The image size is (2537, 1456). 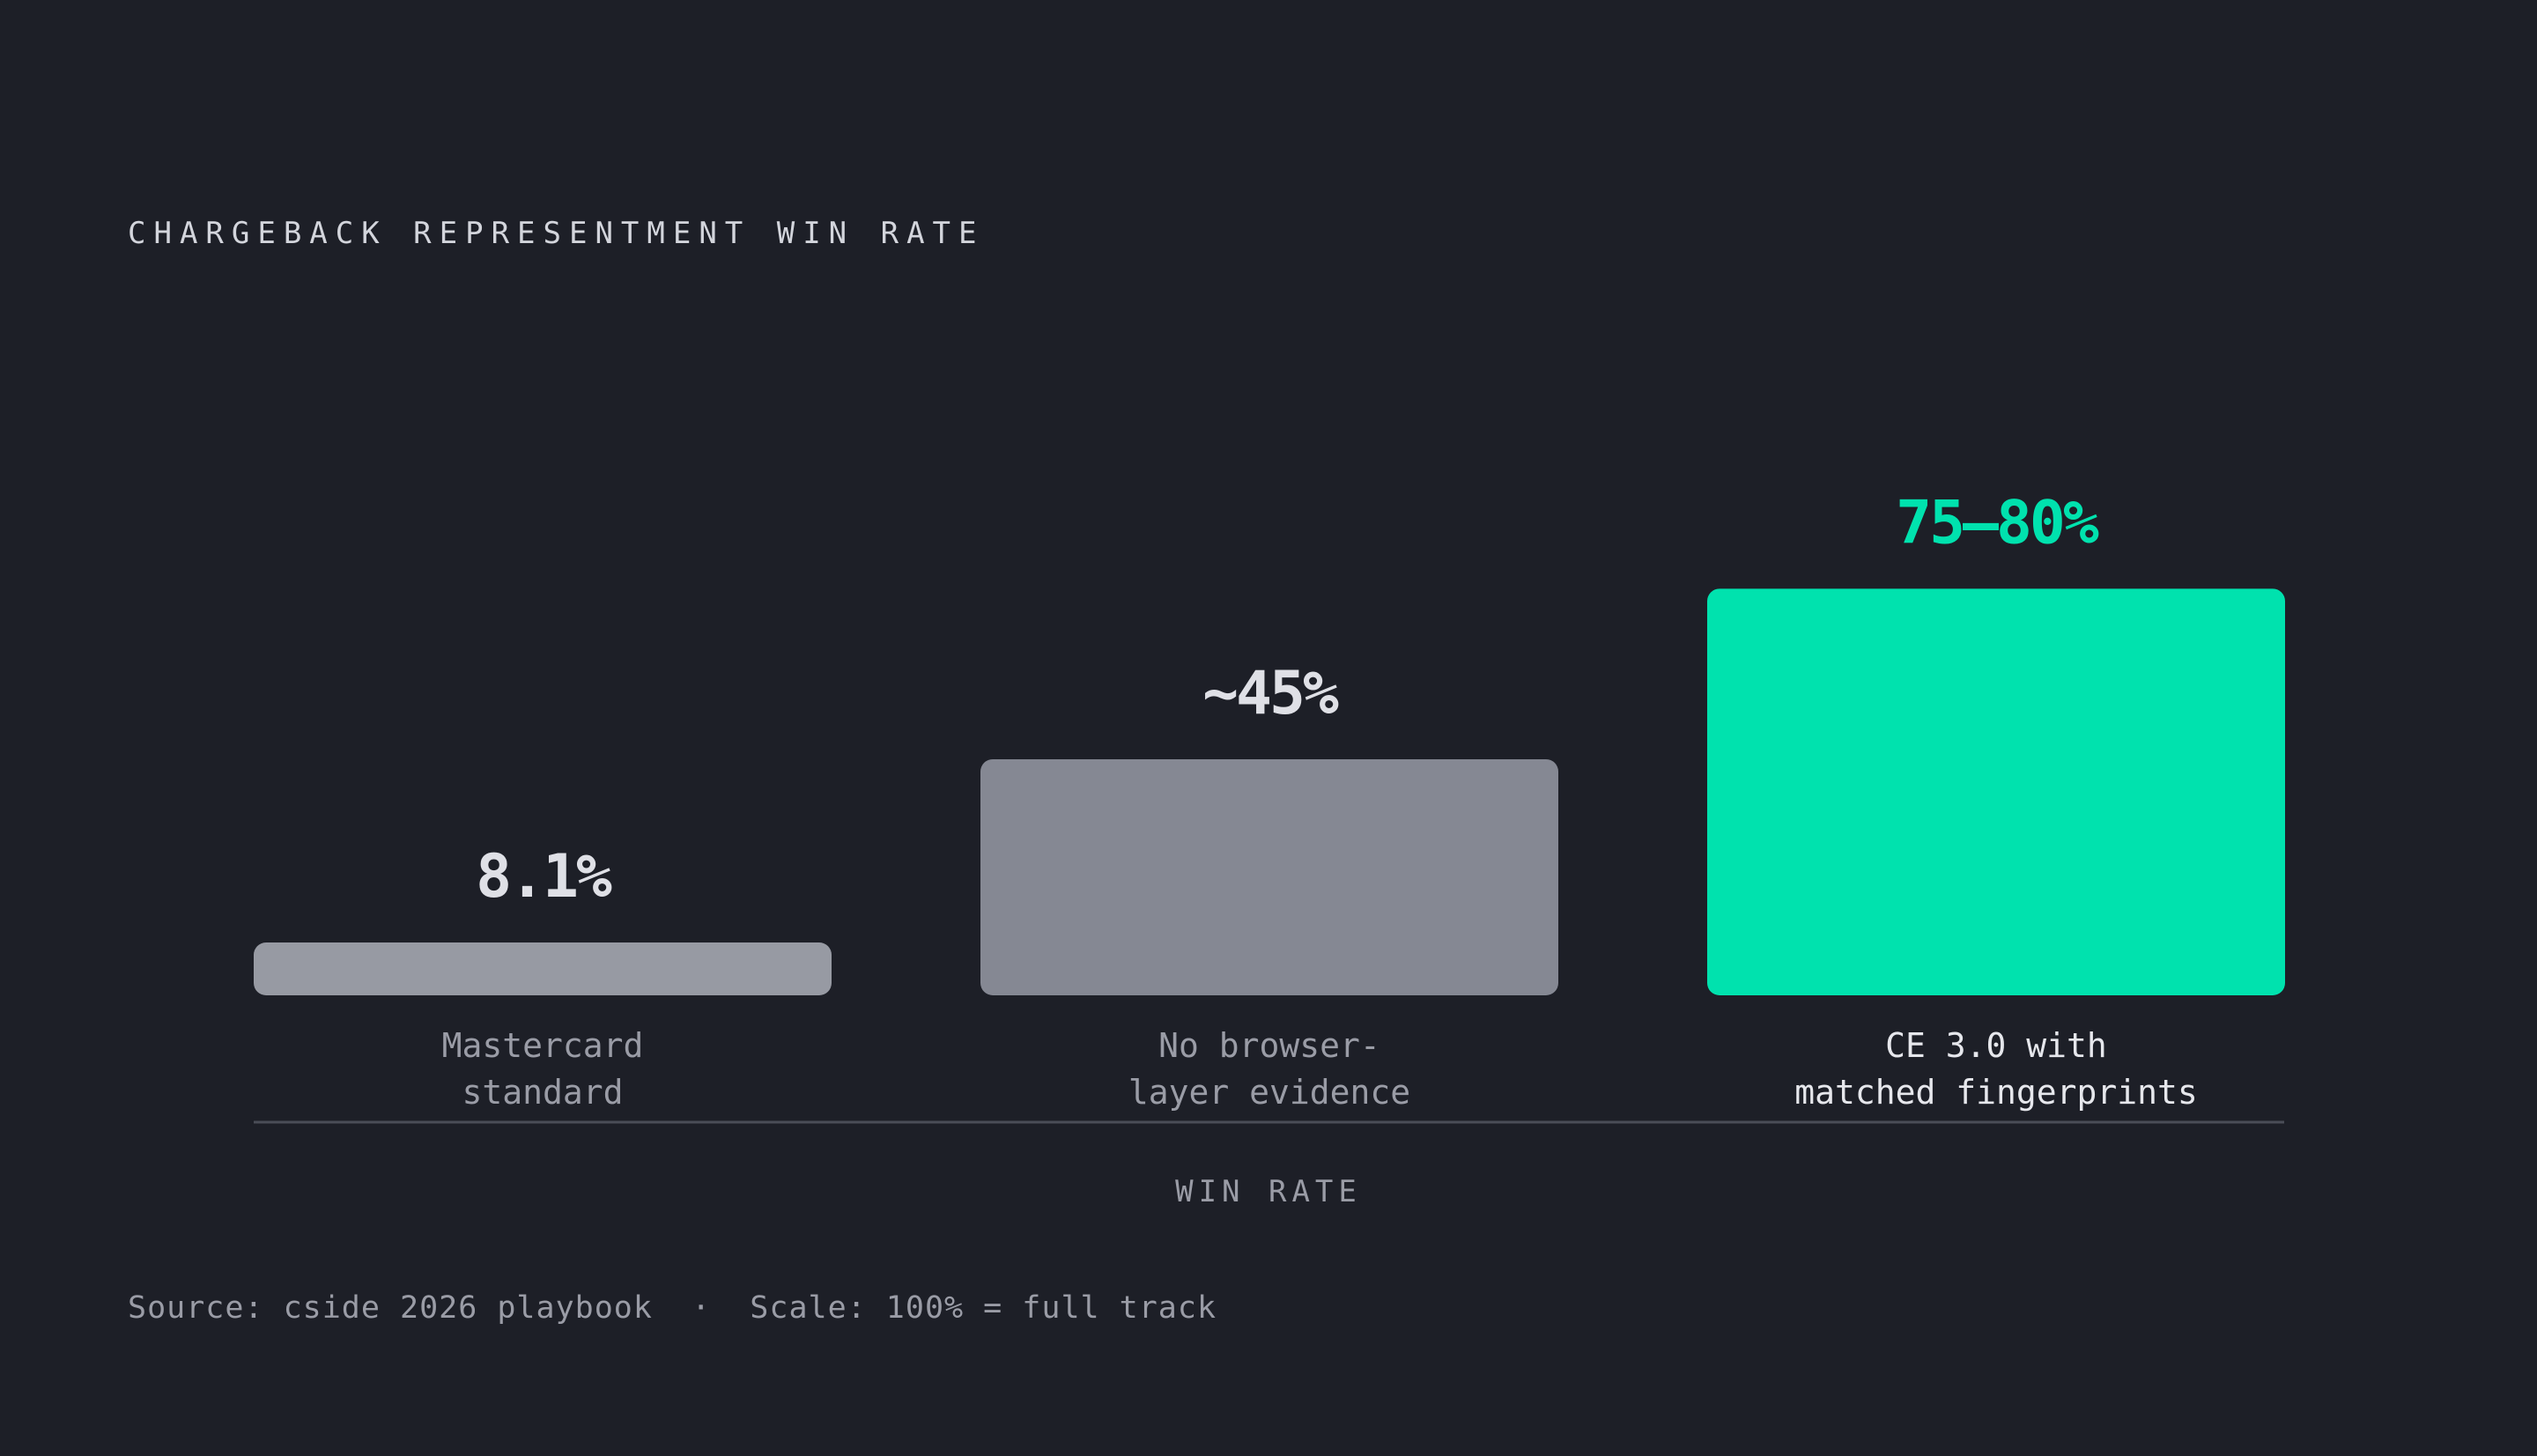 What do you see at coordinates (556, 233) in the screenshot?
I see `chart-title: CHARGEBACK REPRESENTMENT WIN RATE` at bounding box center [556, 233].